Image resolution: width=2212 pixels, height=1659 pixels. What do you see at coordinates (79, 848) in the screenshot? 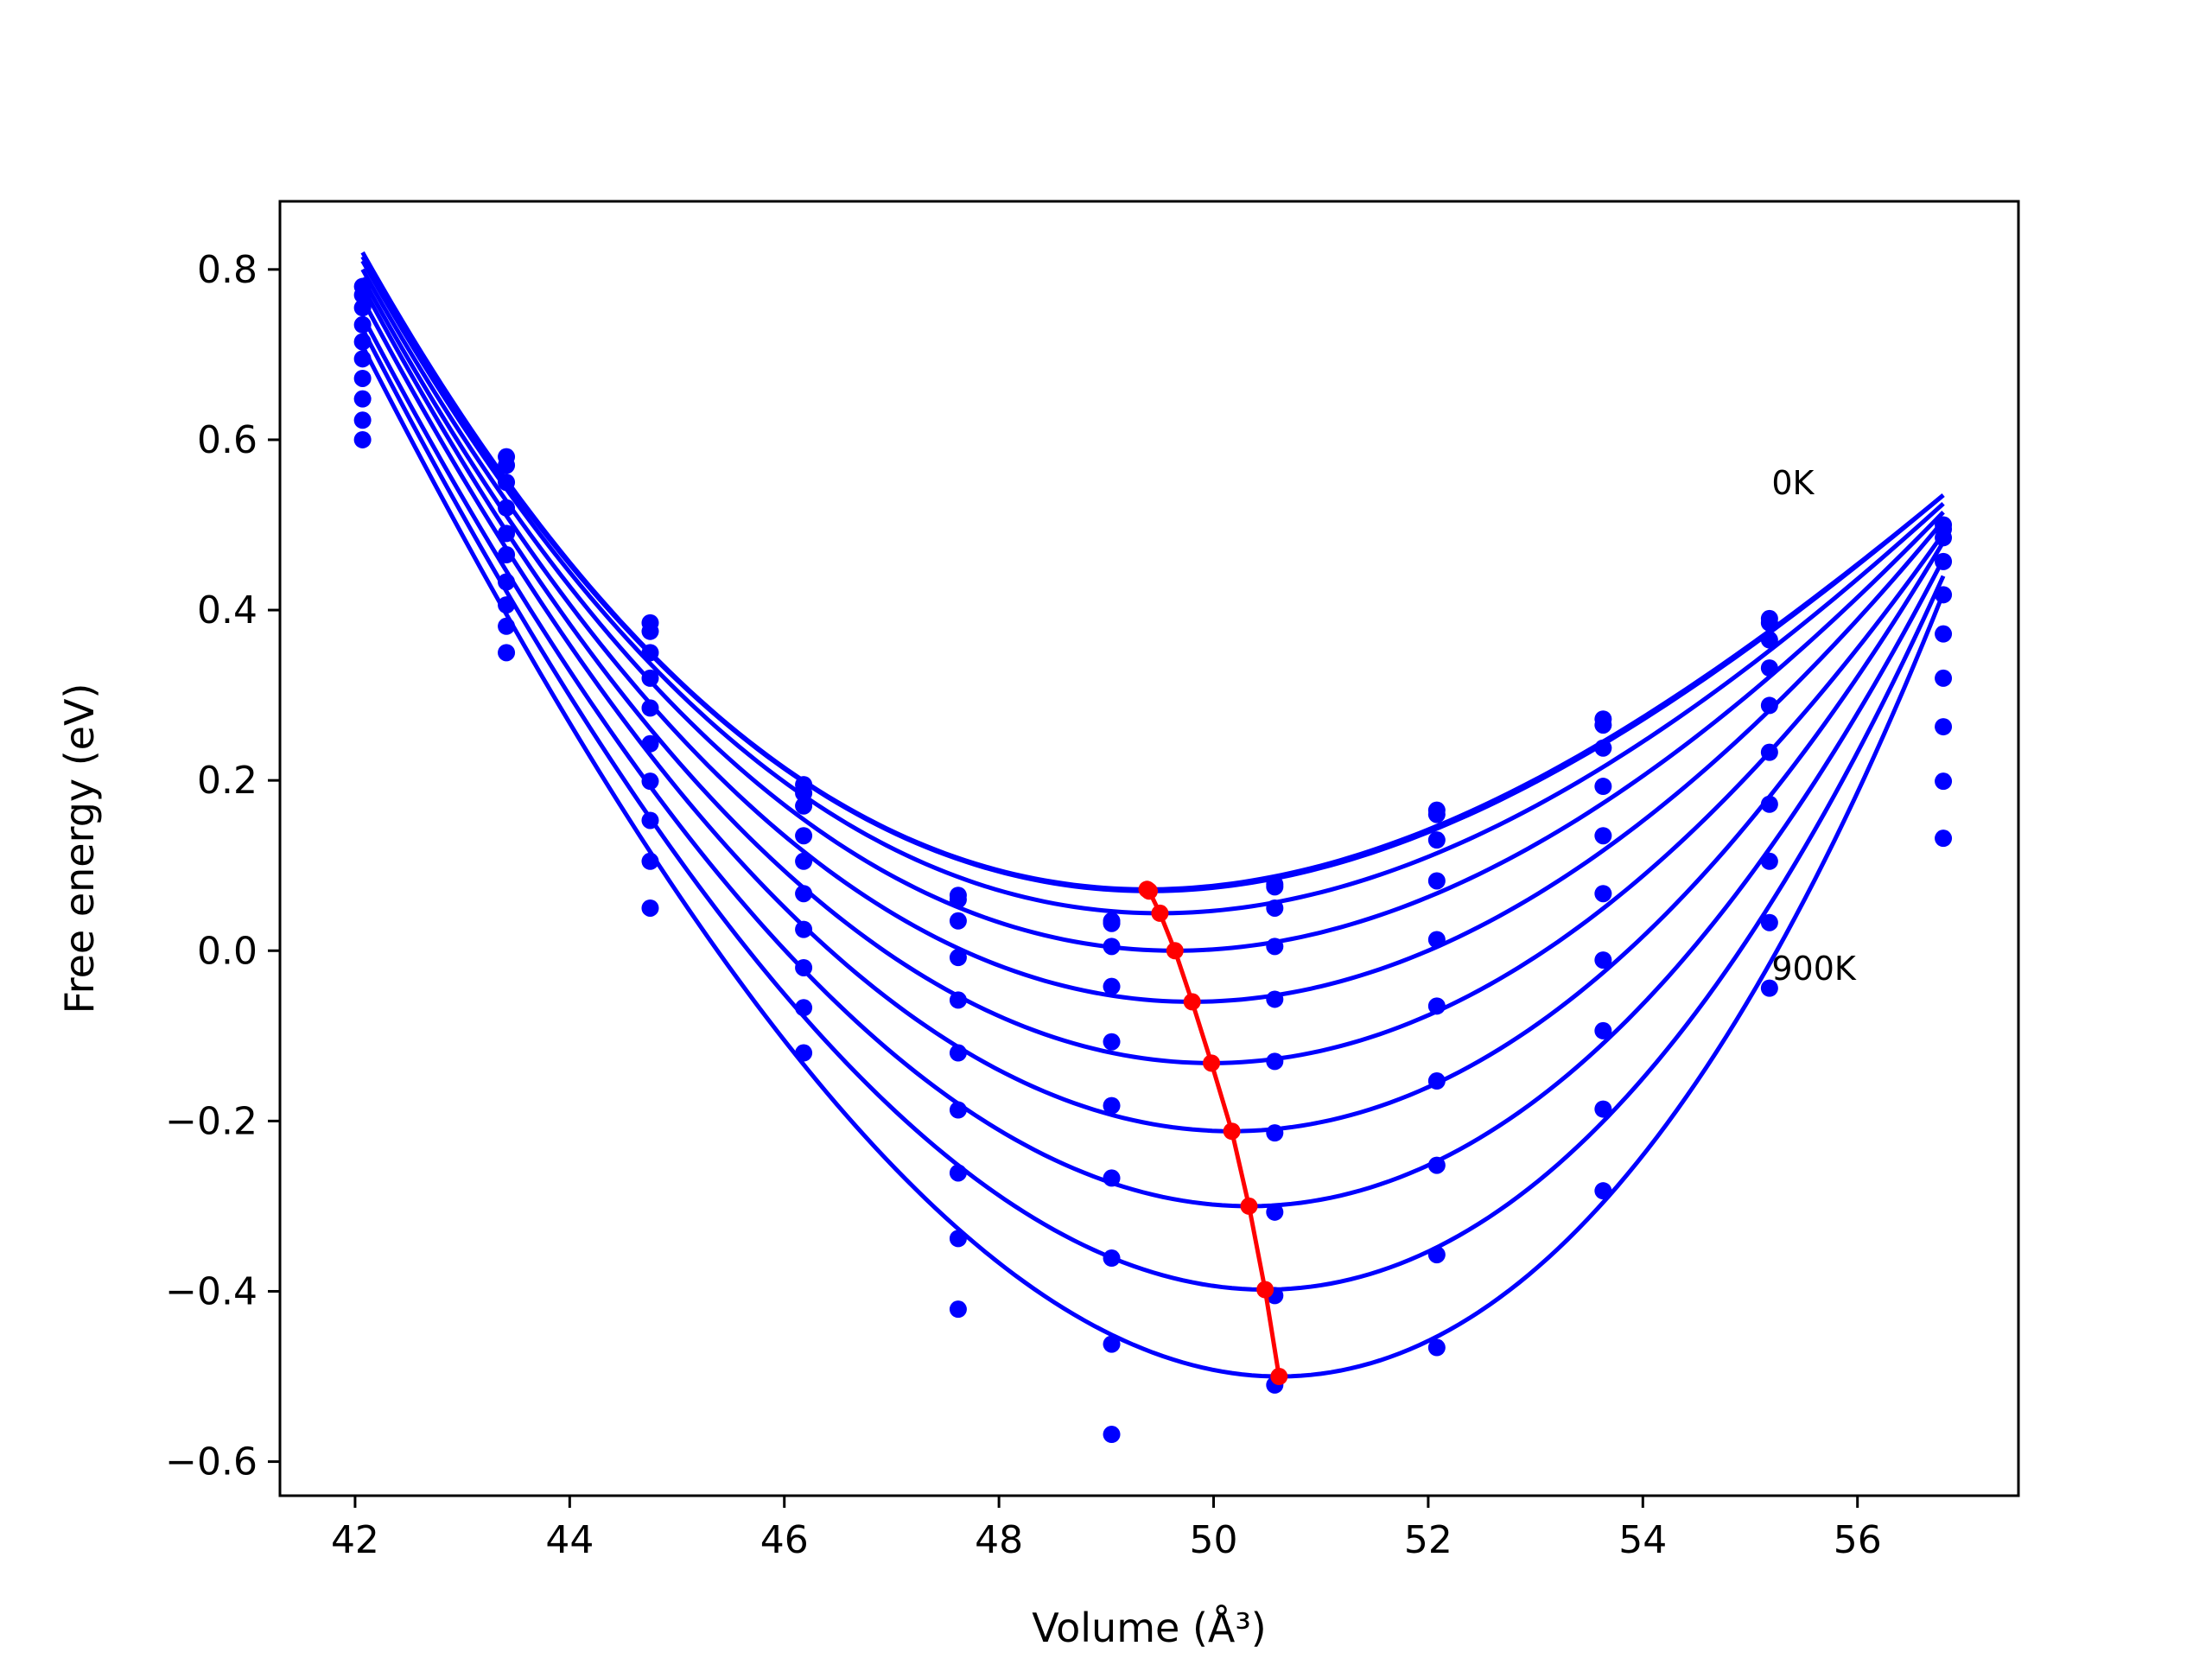
I see `y-axis-label: Free energy (eV)` at bounding box center [79, 848].